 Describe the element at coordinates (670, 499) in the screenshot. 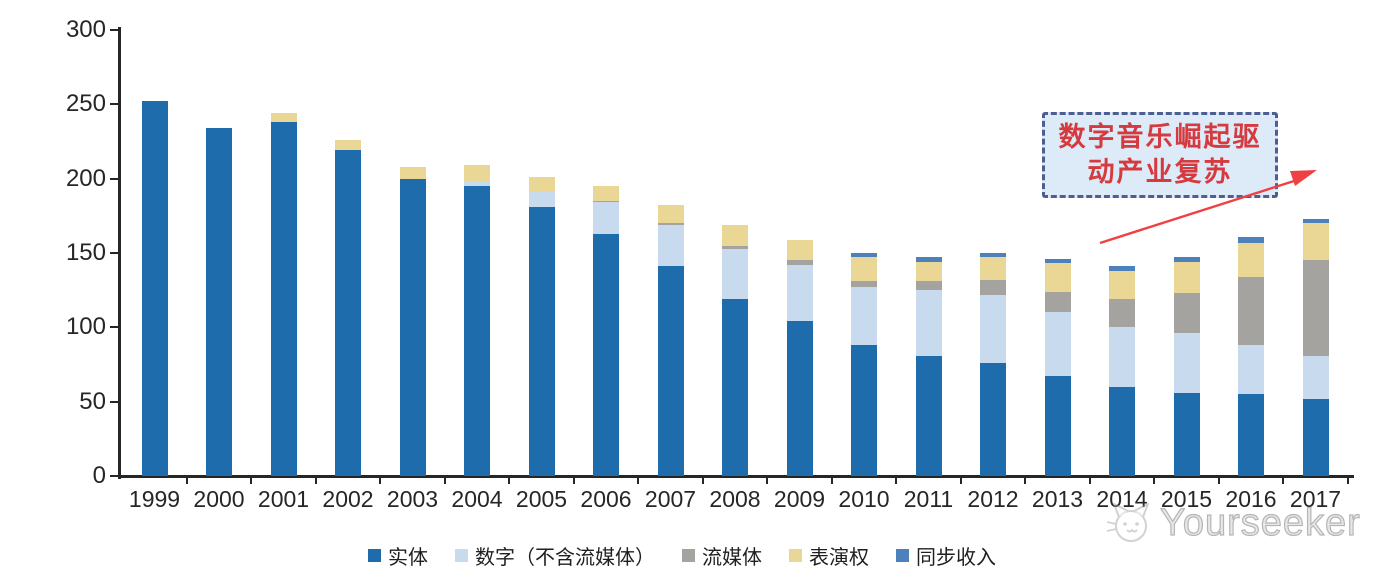

I see `x-axis-label-2007: 2007` at that location.